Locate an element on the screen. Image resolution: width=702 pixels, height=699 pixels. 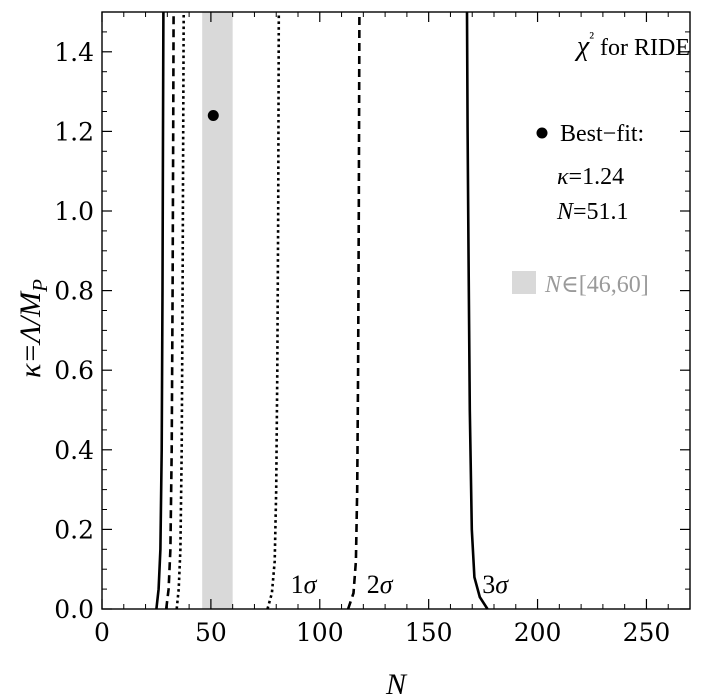
contour-3sigma-right is located at coordinates (477, 310).